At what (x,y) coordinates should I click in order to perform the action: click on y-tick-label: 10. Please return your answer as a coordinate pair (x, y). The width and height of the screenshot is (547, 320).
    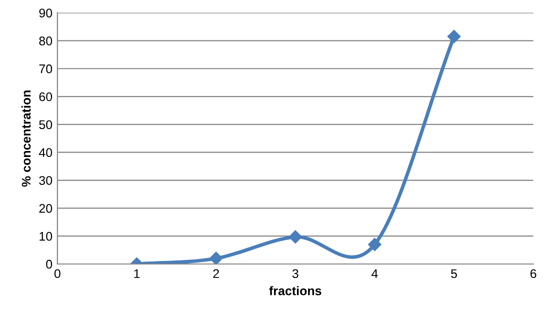
    Looking at the image, I should click on (46, 236).